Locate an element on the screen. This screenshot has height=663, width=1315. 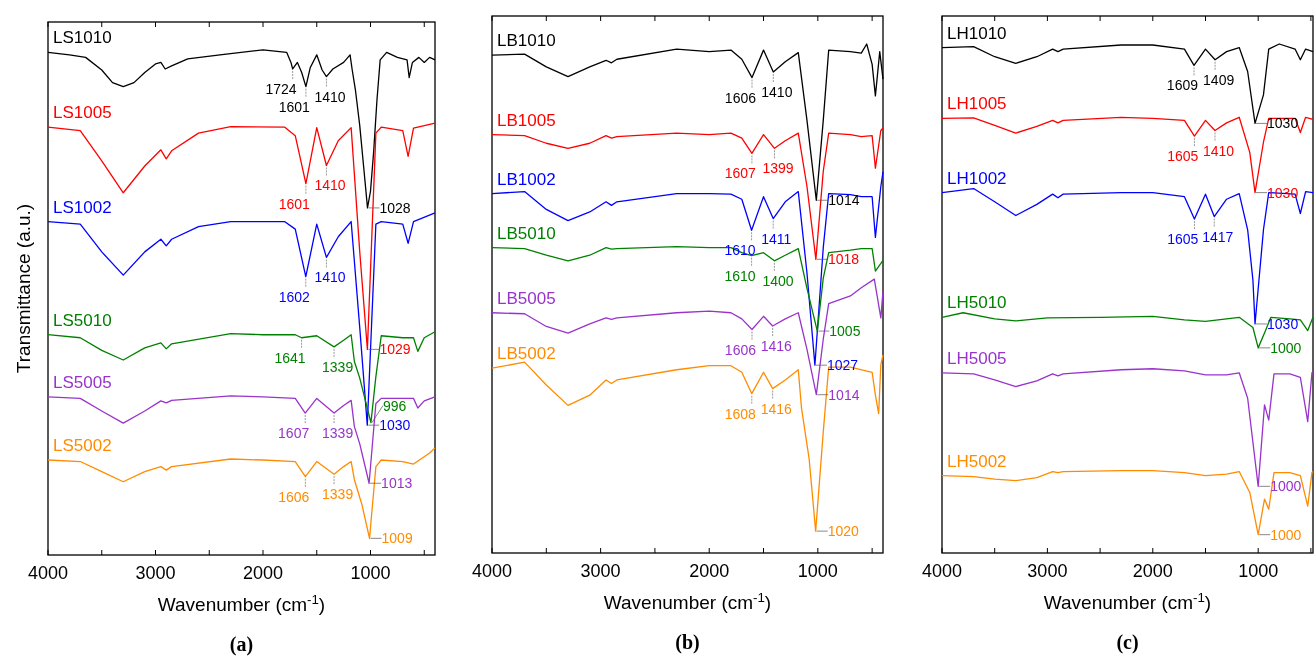
series-label: LB5005 is located at coordinates (526, 298).